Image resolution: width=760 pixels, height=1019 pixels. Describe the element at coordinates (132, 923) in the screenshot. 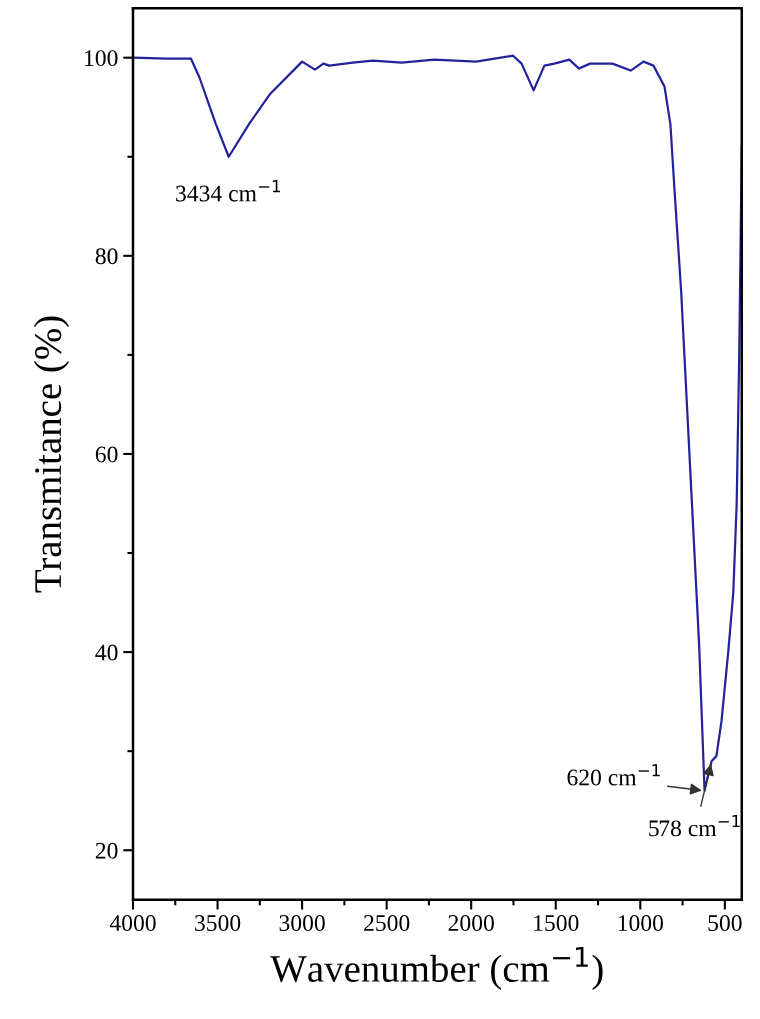

I see `x-tick-label: 4000` at that location.